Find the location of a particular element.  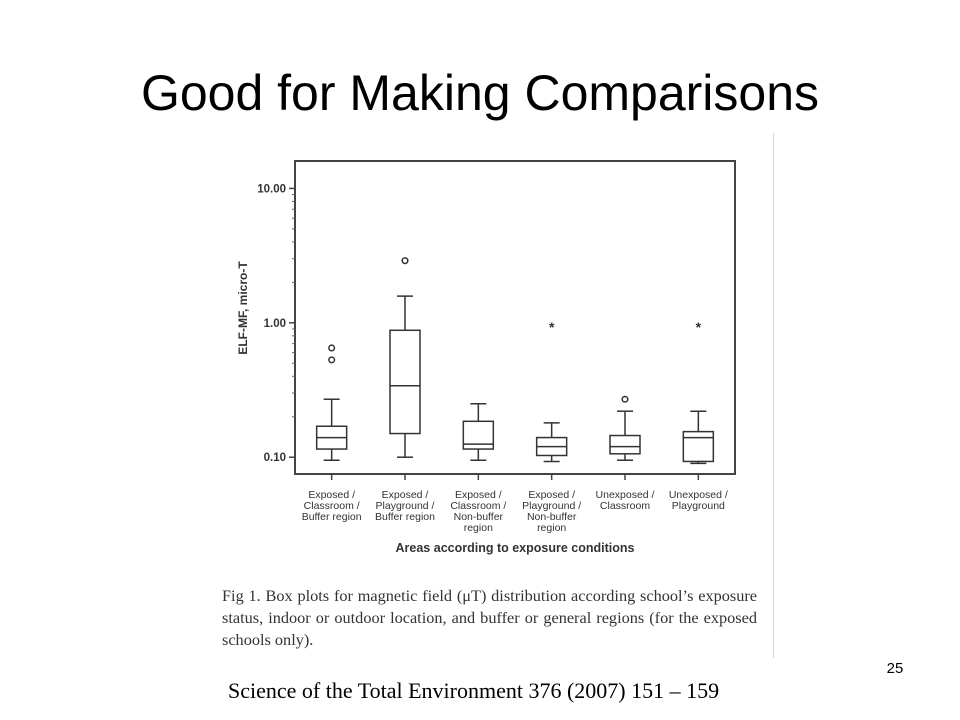

x-tick-label: Exposed / Classroom / Buffer region is located at coordinates (332, 506).